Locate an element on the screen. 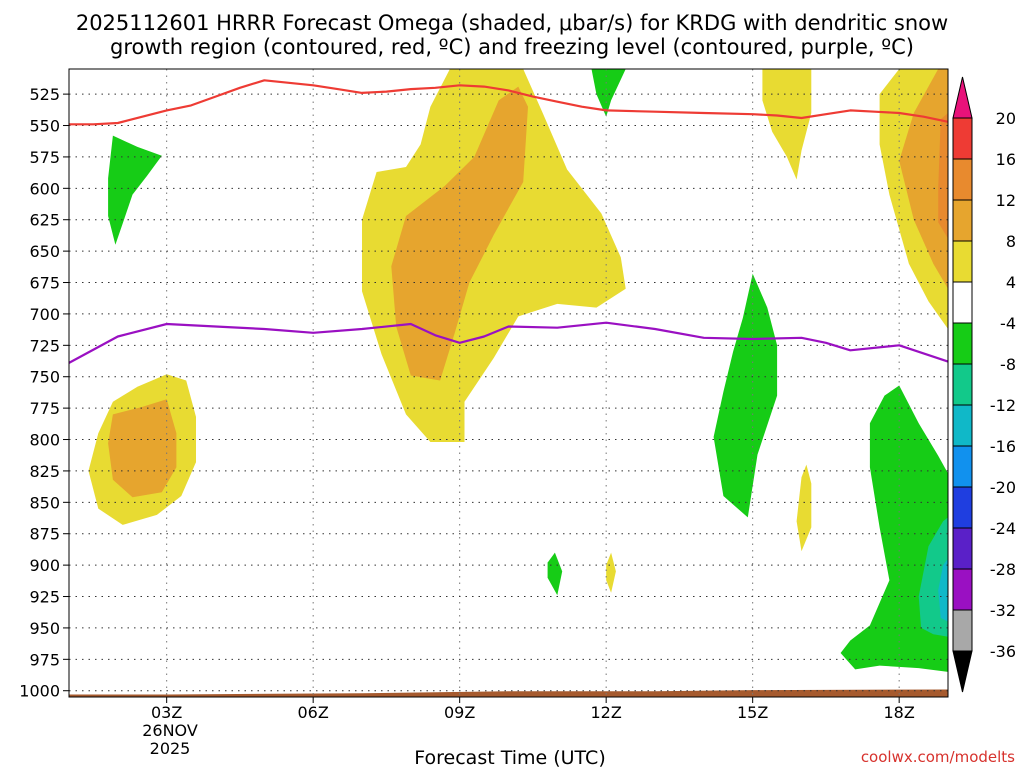  x-tick-label-18Z: 18Z is located at coordinates (899, 712).